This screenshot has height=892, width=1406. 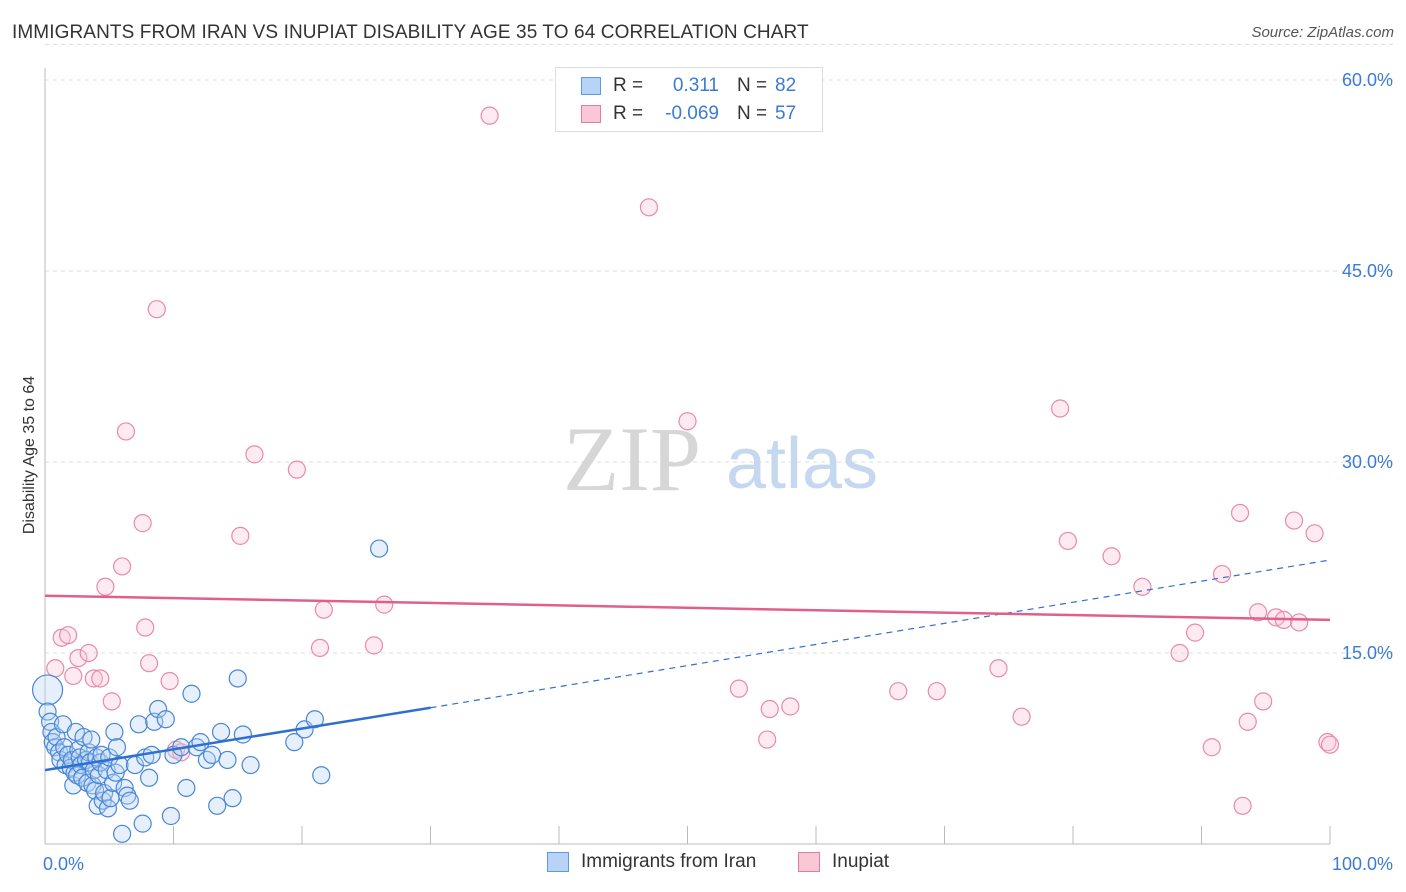 I want to click on inupiat-trend-line, so click(x=687, y=608).